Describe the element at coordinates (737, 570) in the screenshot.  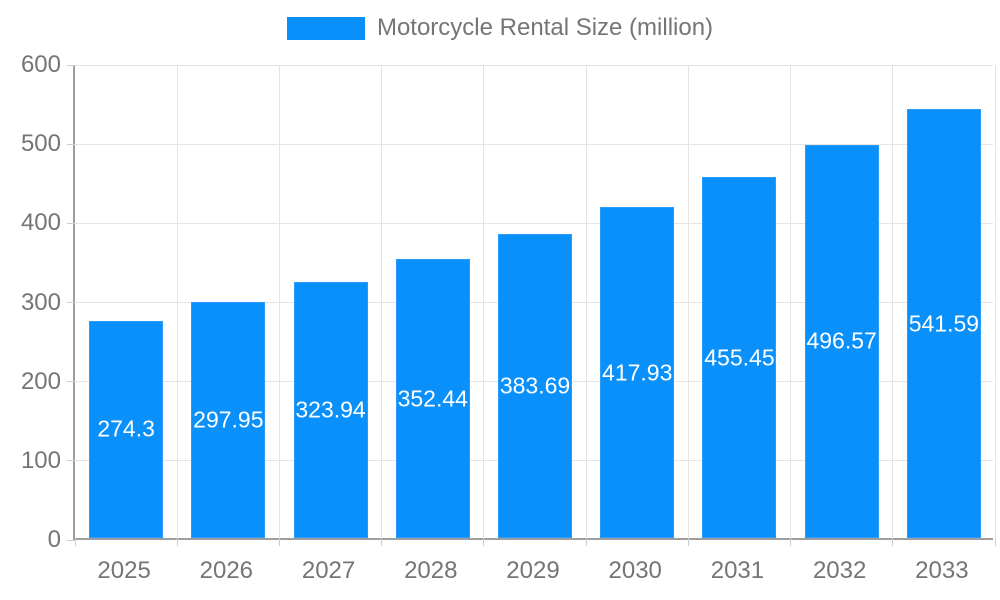
I see `x-axis-label: 2031` at that location.